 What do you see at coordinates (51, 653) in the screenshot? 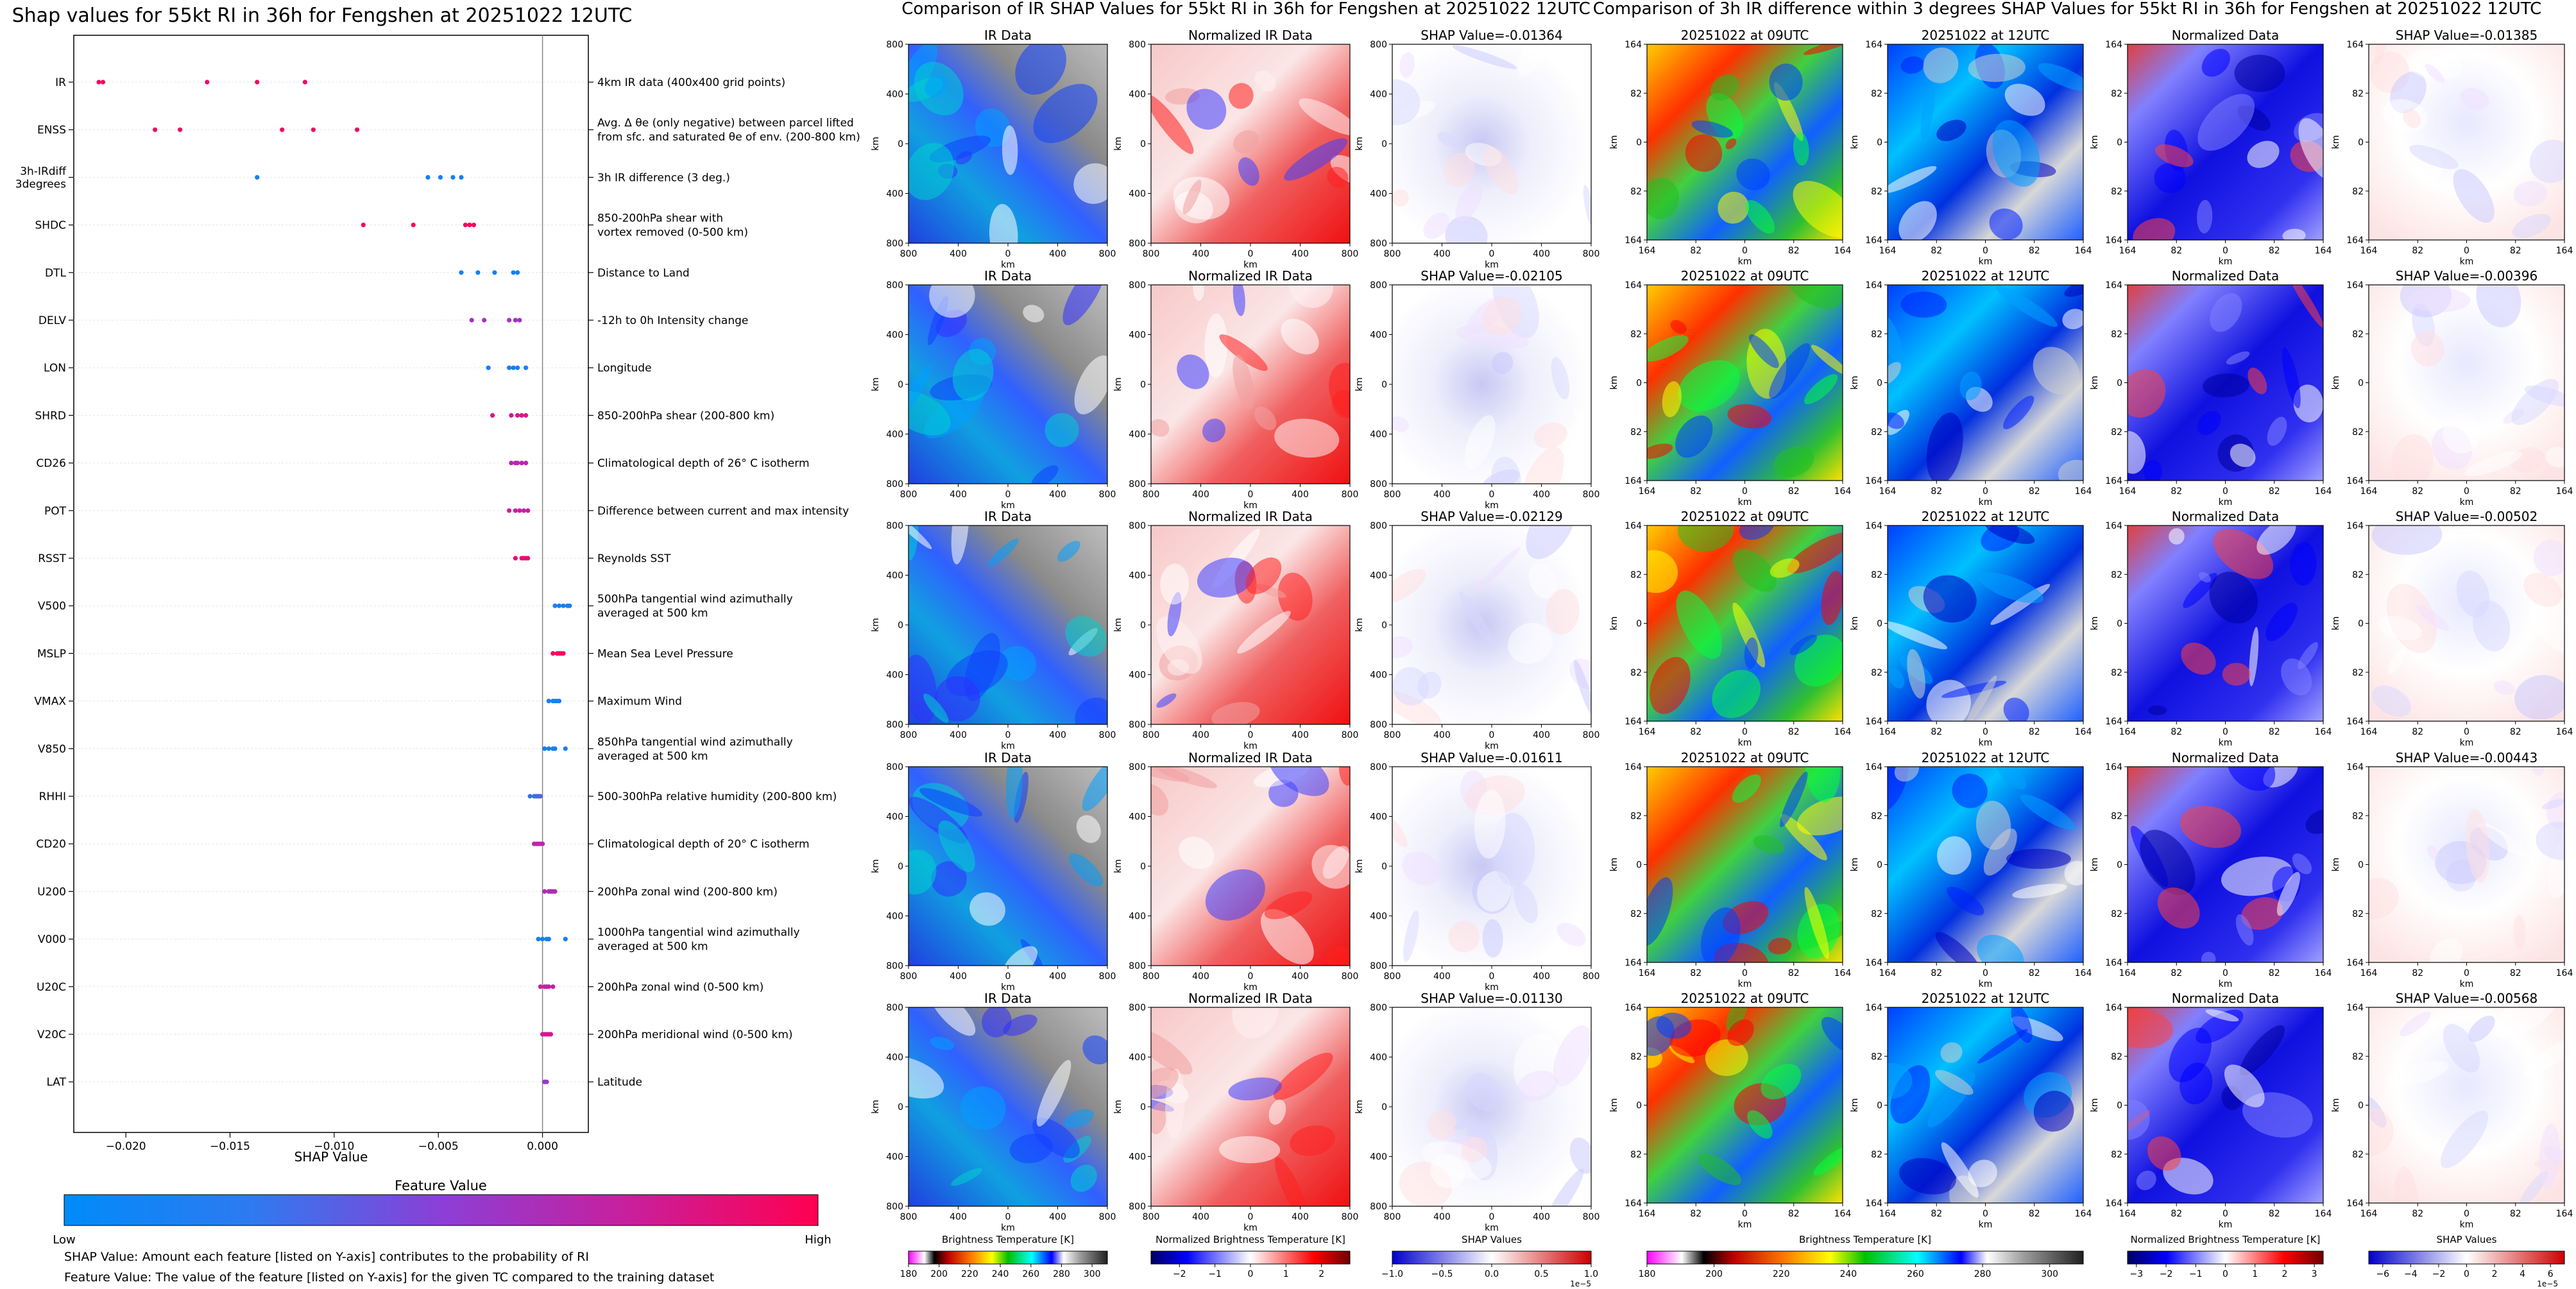
I see `feature-label: MSLP` at bounding box center [51, 653].